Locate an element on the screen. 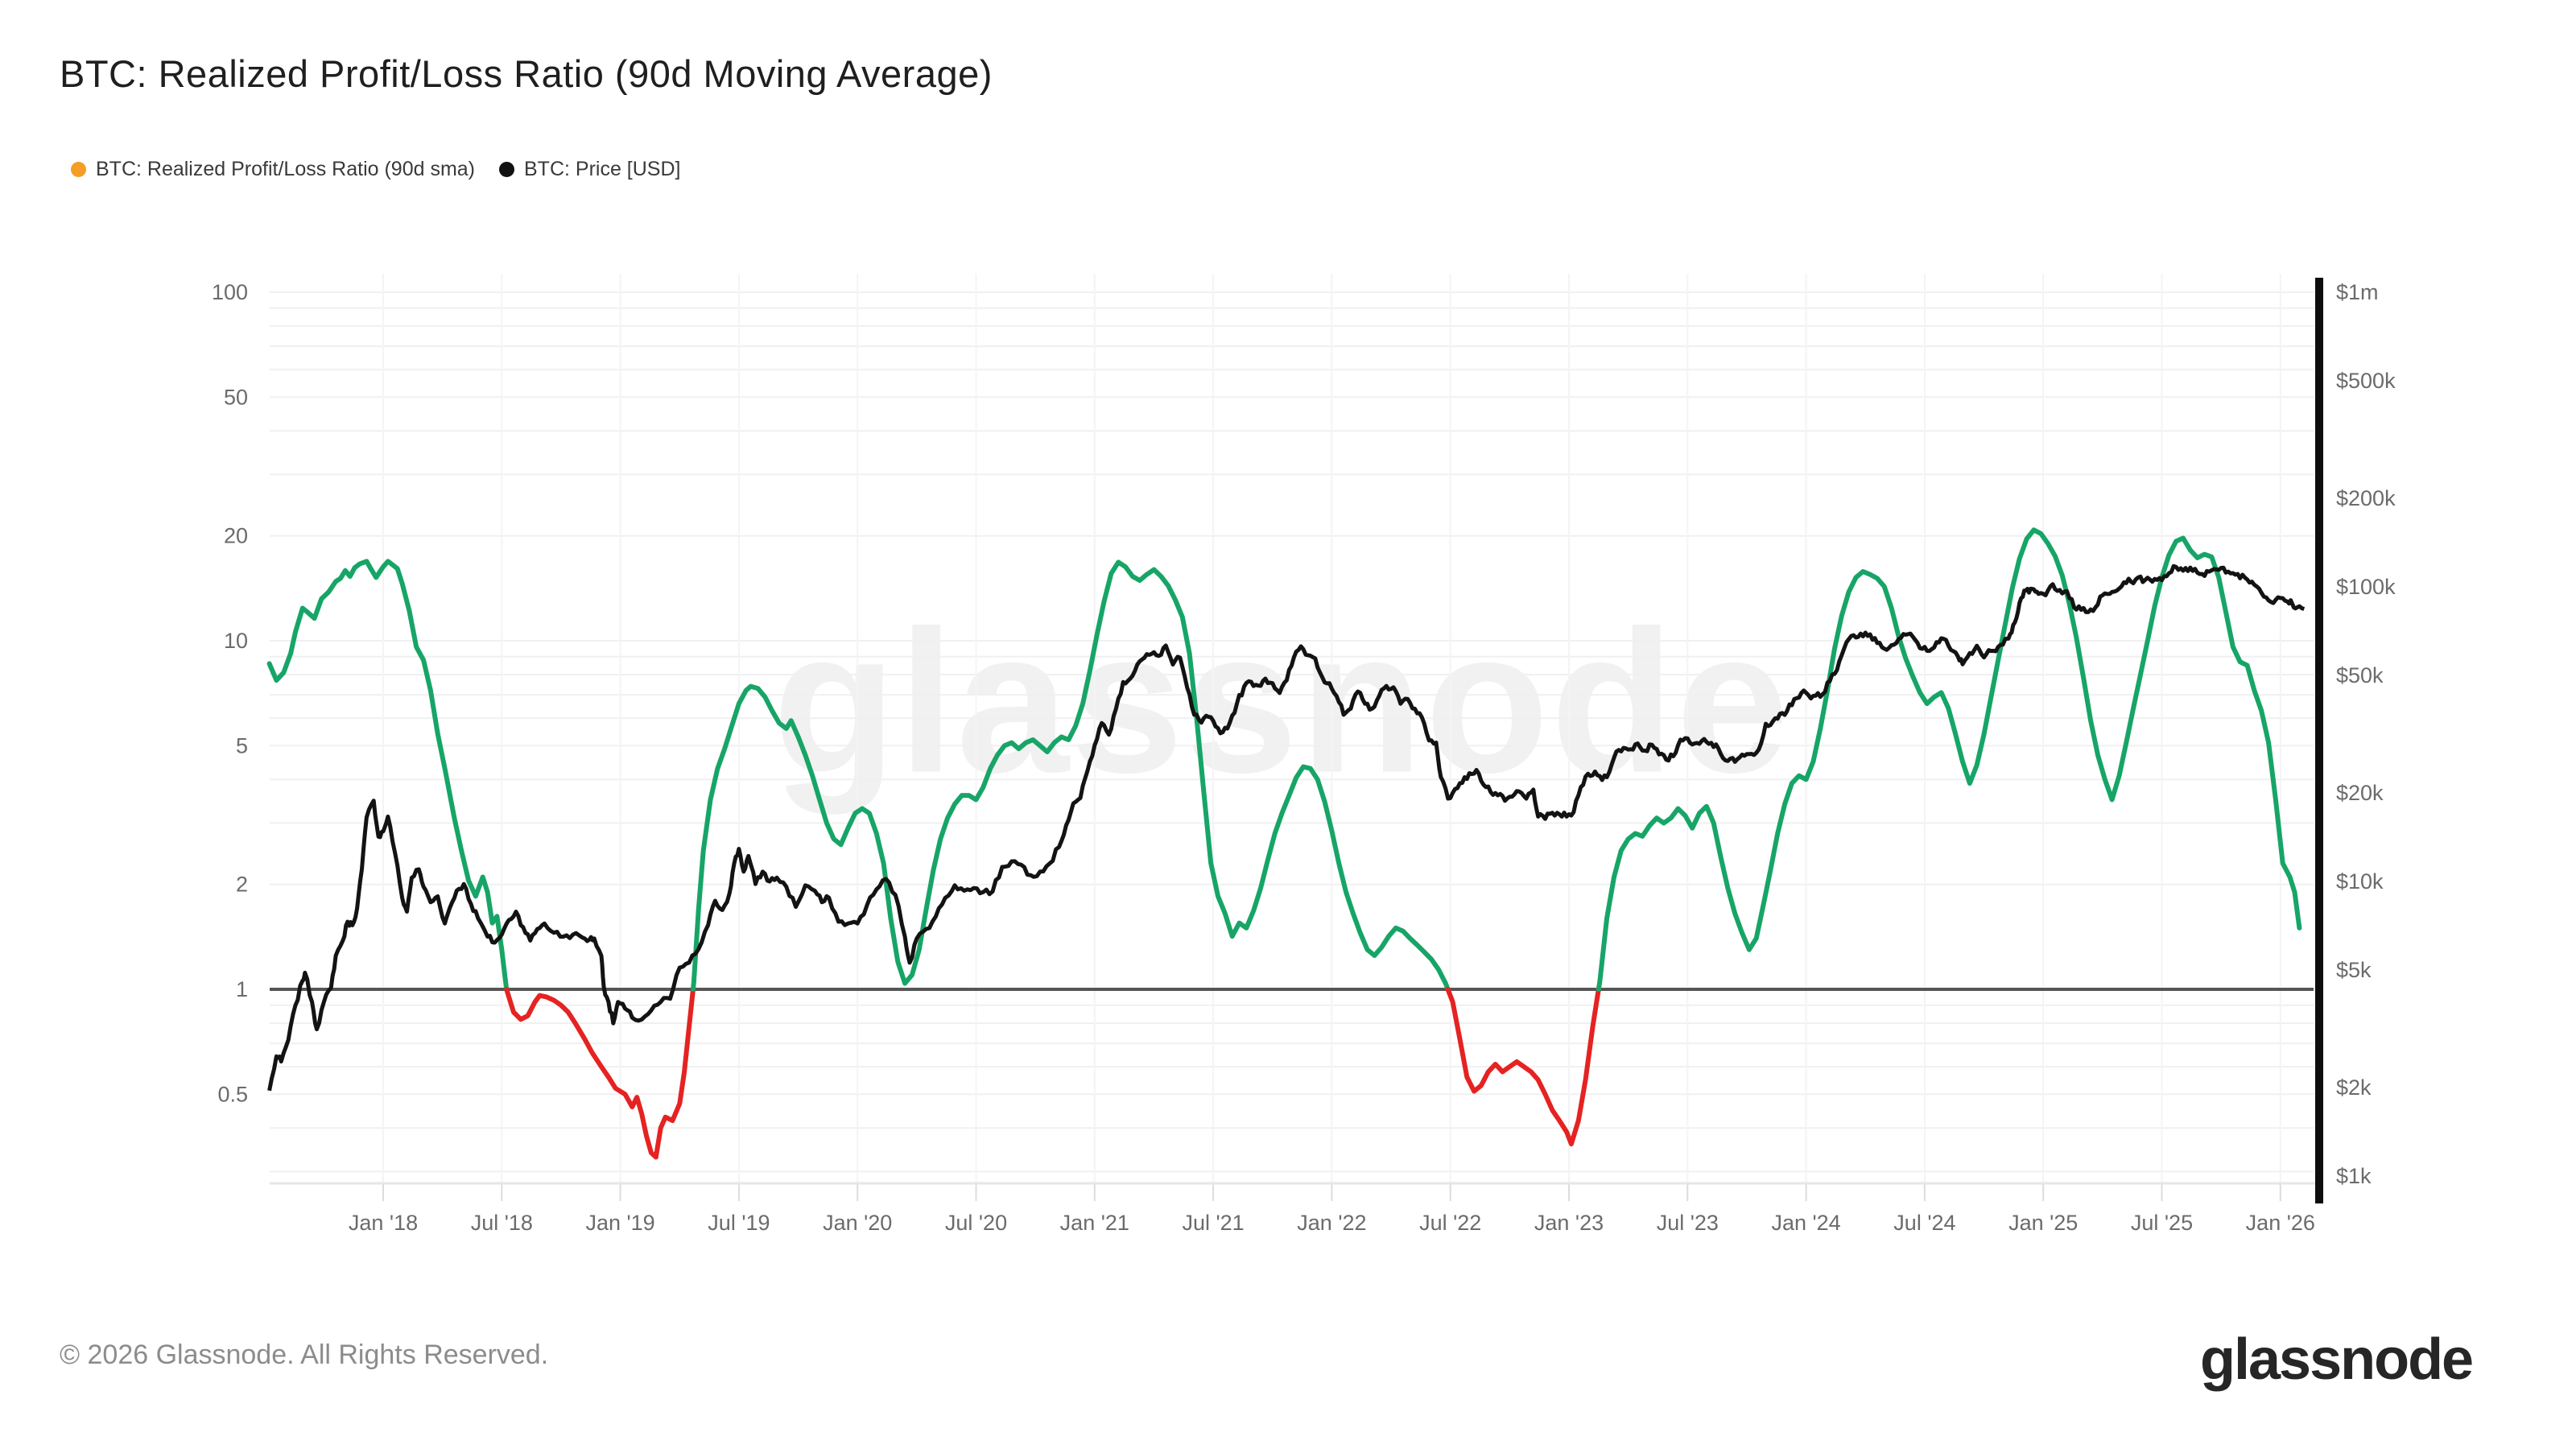 The height and width of the screenshot is (1453, 2576). y-right-tick-label: $10k is located at coordinates (2360, 881).